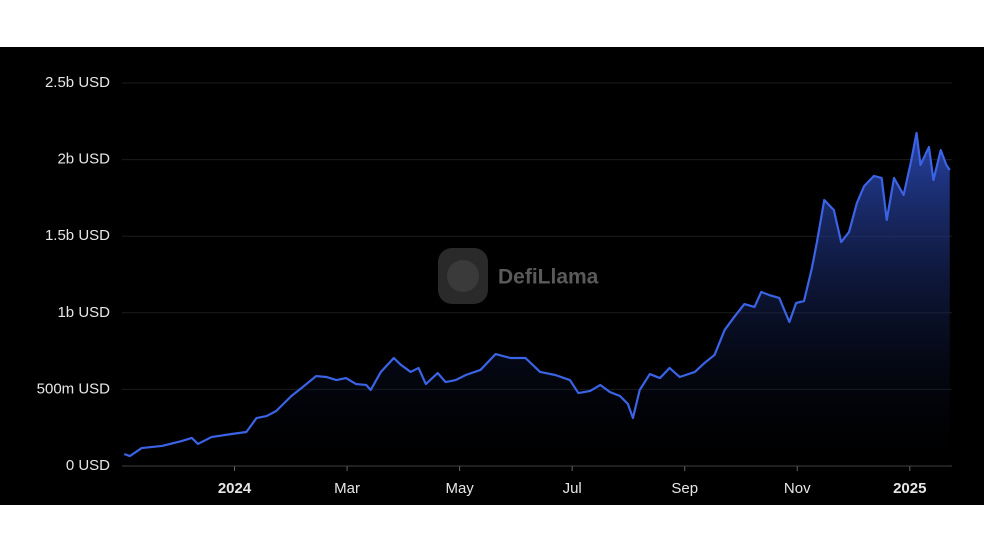  What do you see at coordinates (572, 488) in the screenshot?
I see `x-tick-label: Jul` at bounding box center [572, 488].